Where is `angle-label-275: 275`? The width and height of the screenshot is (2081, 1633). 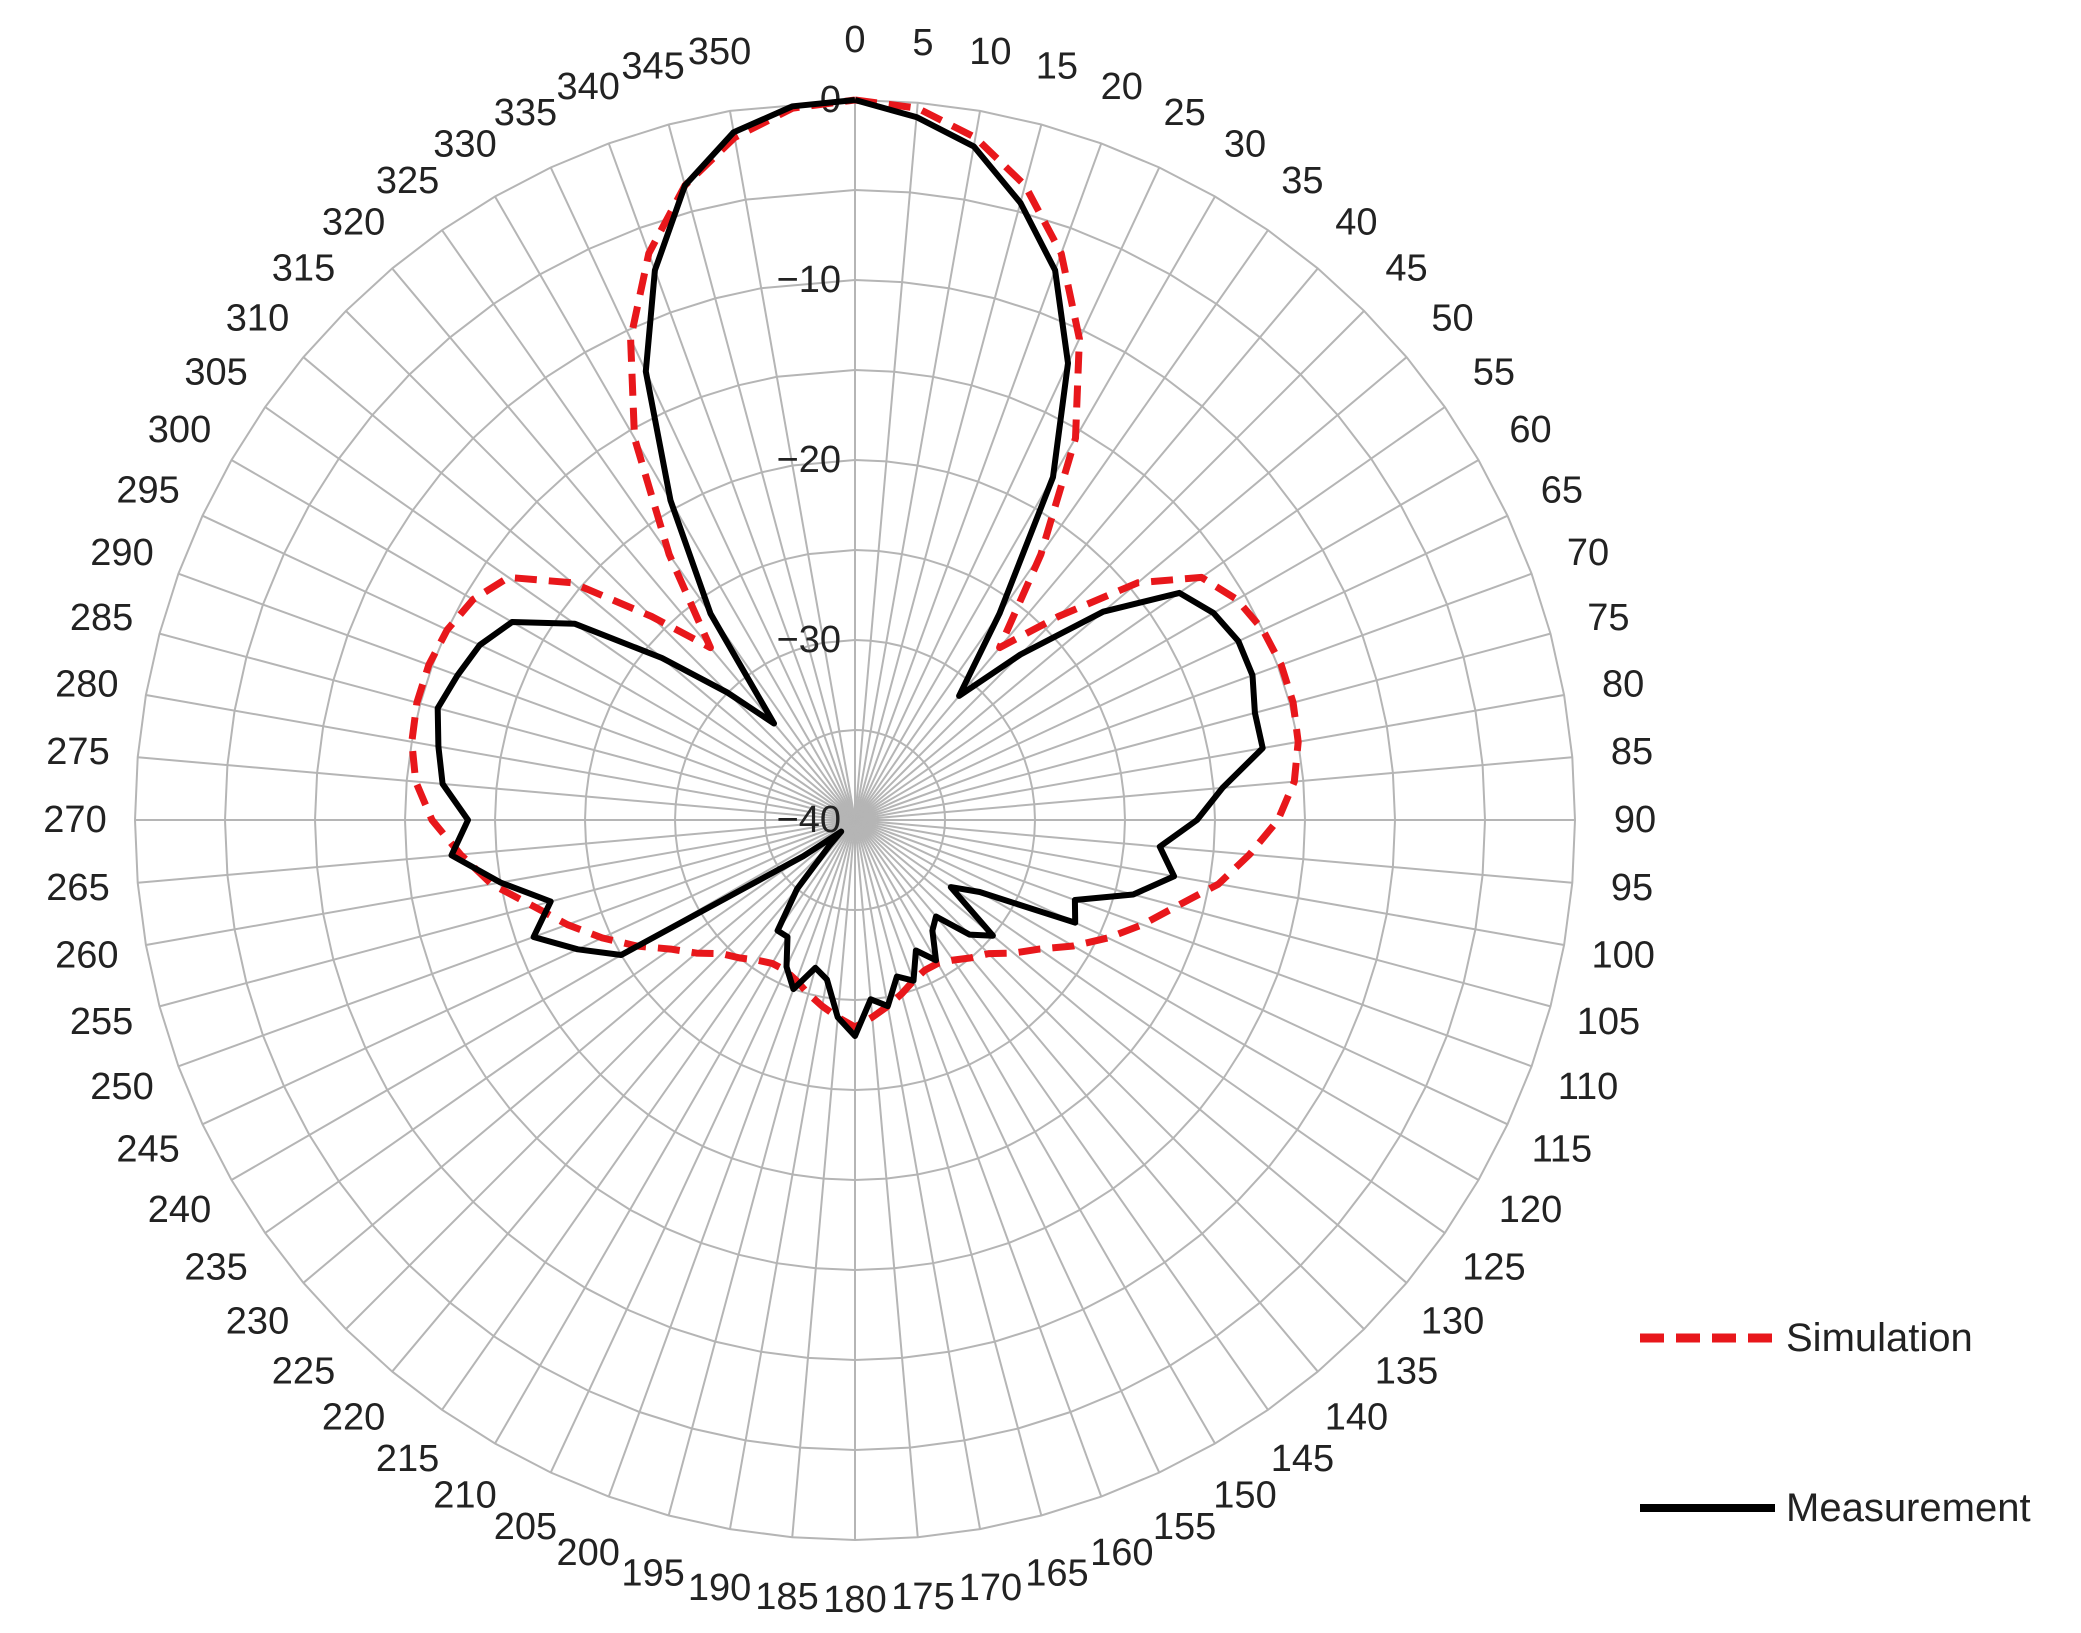 angle-label-275: 275 is located at coordinates (77, 752).